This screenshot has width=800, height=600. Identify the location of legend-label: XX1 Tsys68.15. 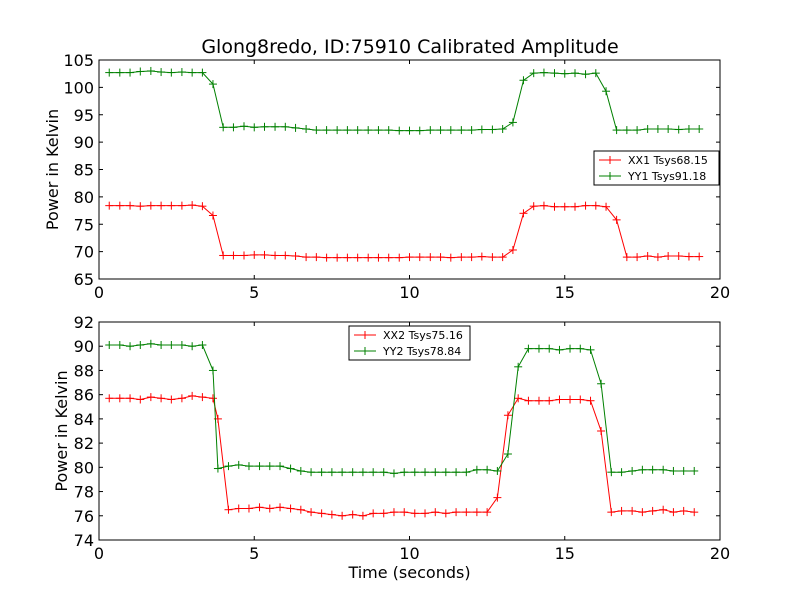
(668, 160).